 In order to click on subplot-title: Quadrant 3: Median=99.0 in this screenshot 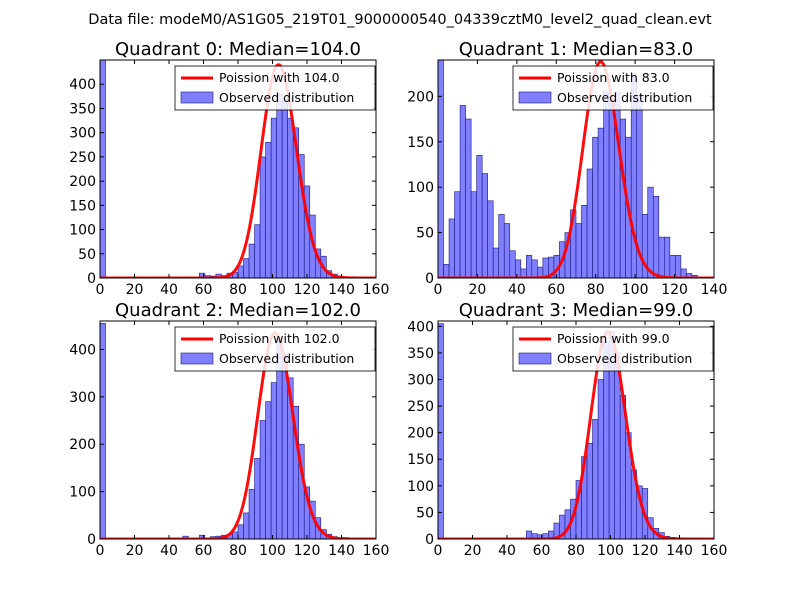, I will do `click(576, 310)`.